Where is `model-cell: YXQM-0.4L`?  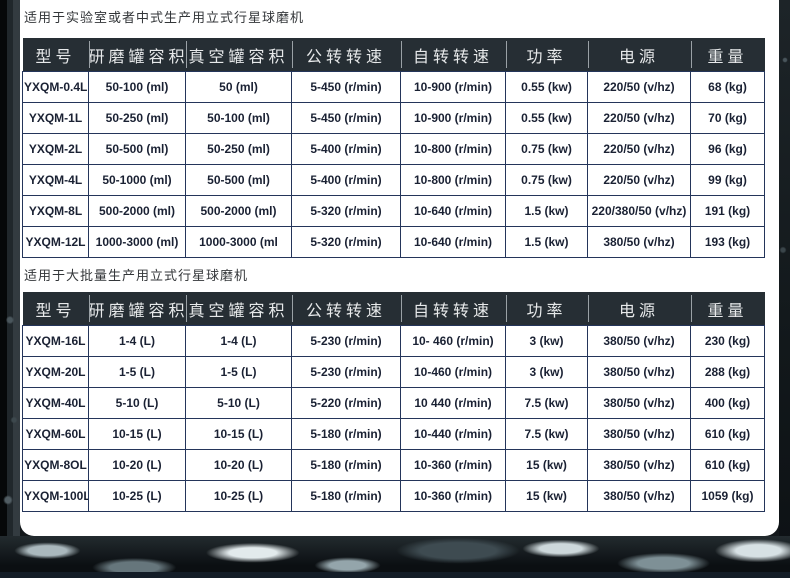
model-cell: YXQM-0.4L is located at coordinates (55, 87).